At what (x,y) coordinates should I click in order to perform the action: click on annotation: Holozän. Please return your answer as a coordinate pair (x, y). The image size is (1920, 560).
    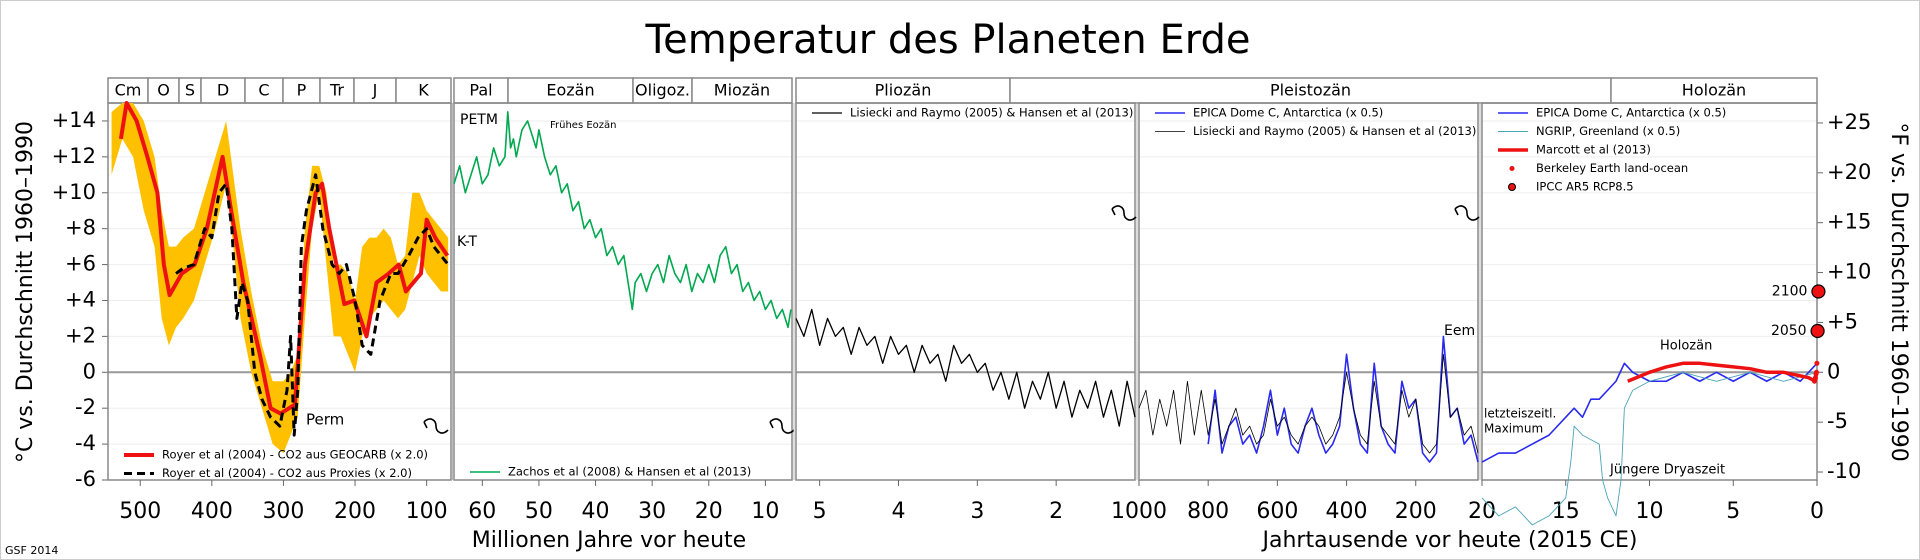
    Looking at the image, I should click on (1686, 346).